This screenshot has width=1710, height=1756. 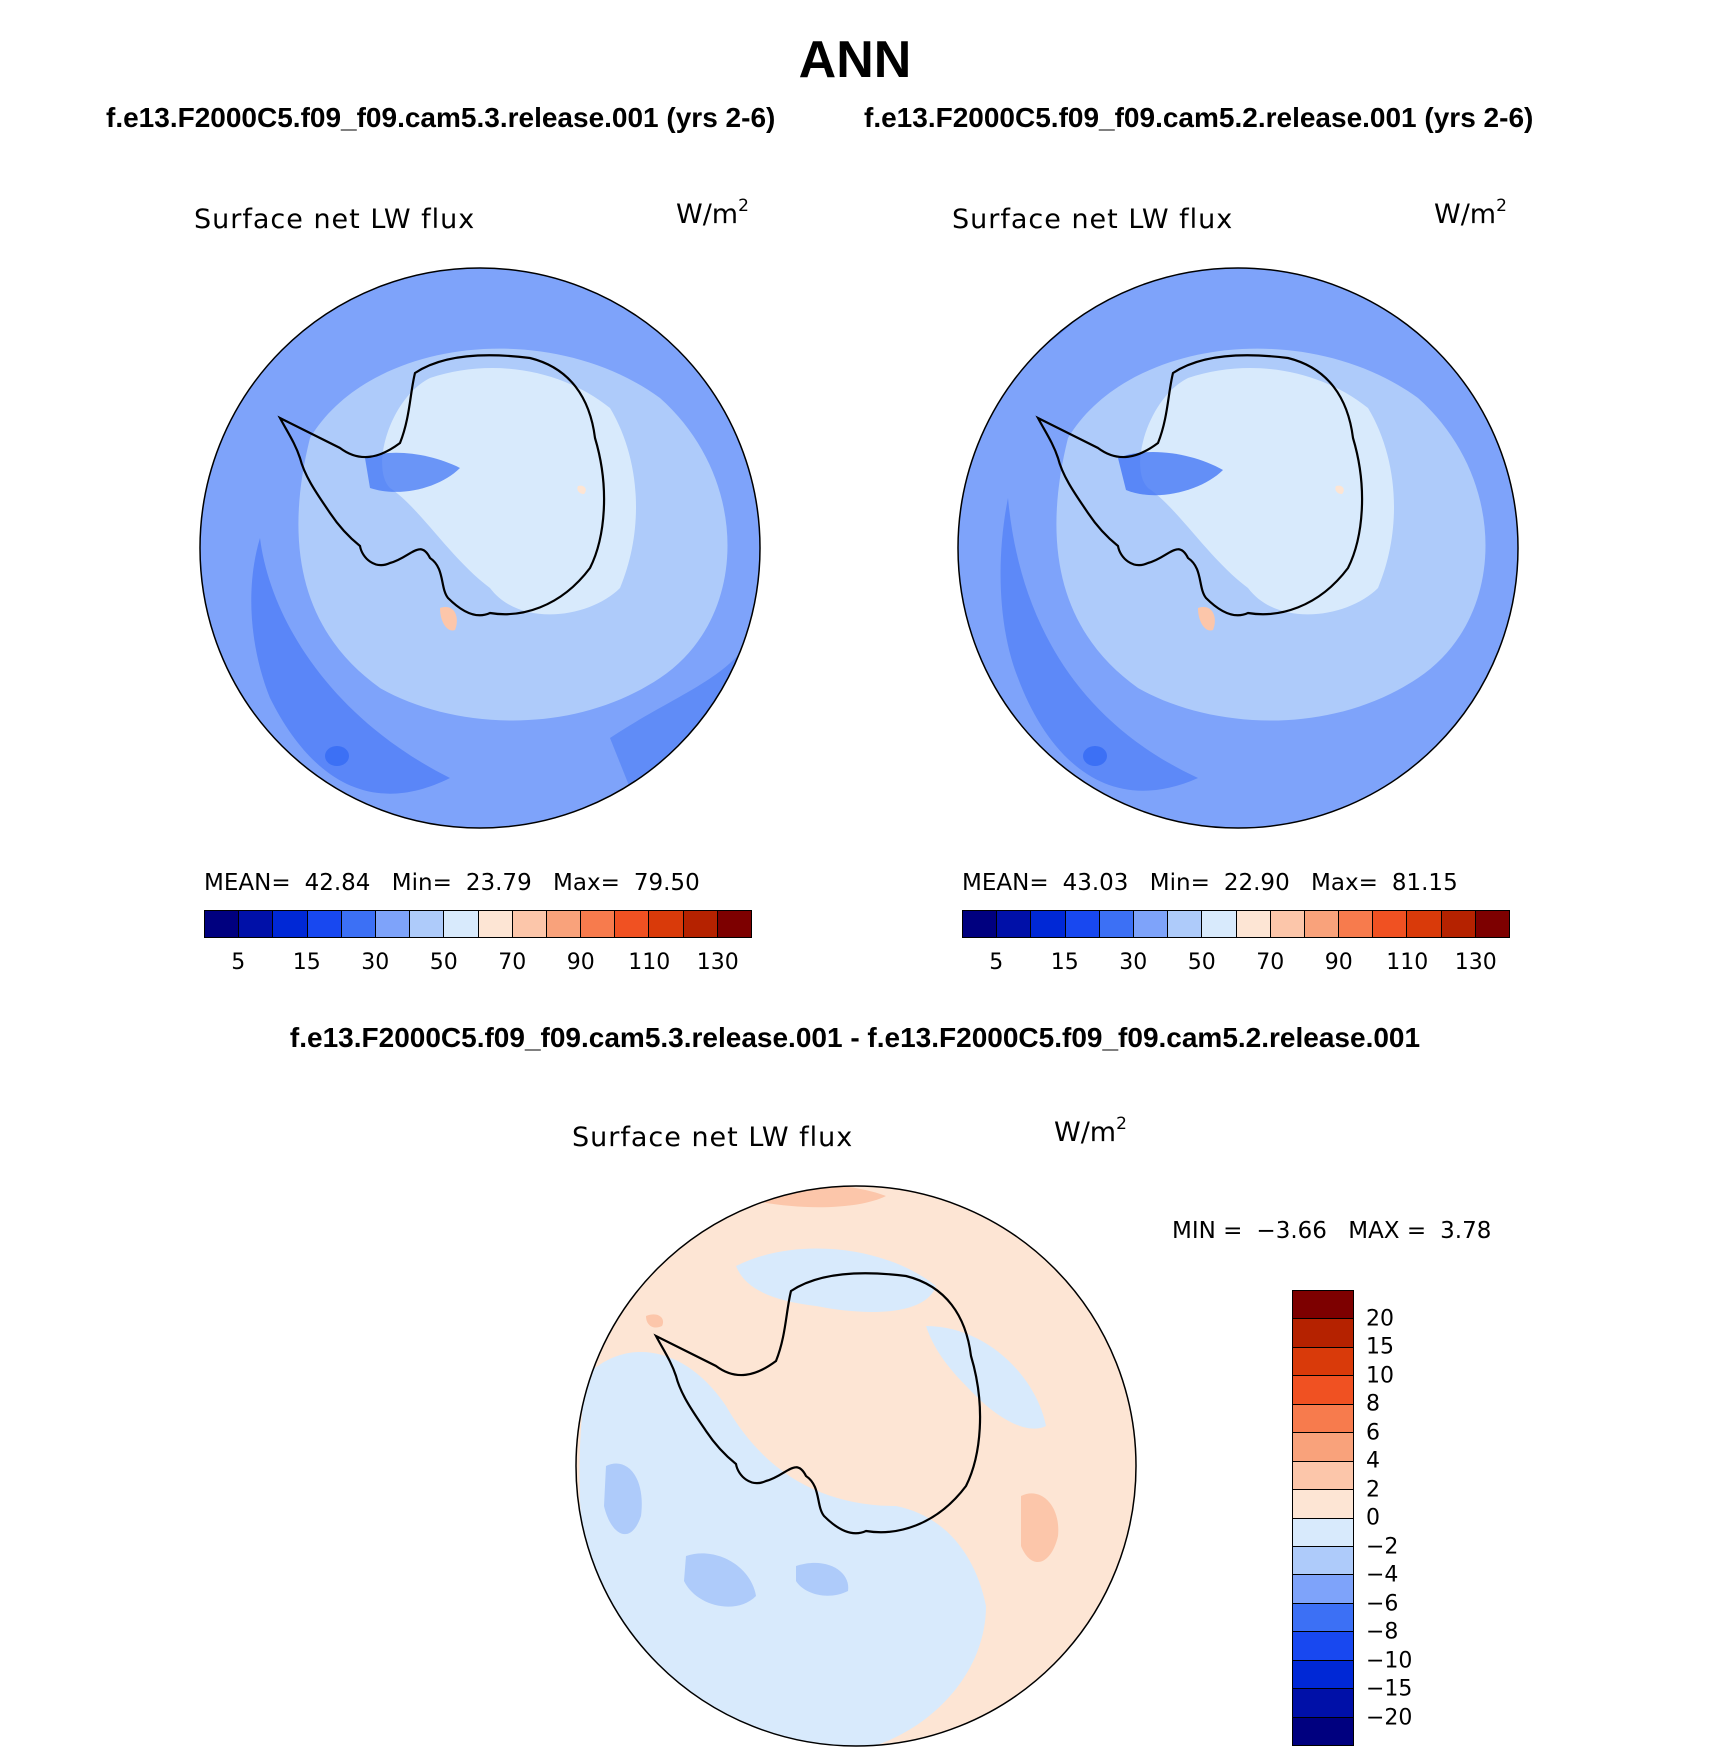 I want to click on panel1-ocean-patch-east, so click(x=680, y=725).